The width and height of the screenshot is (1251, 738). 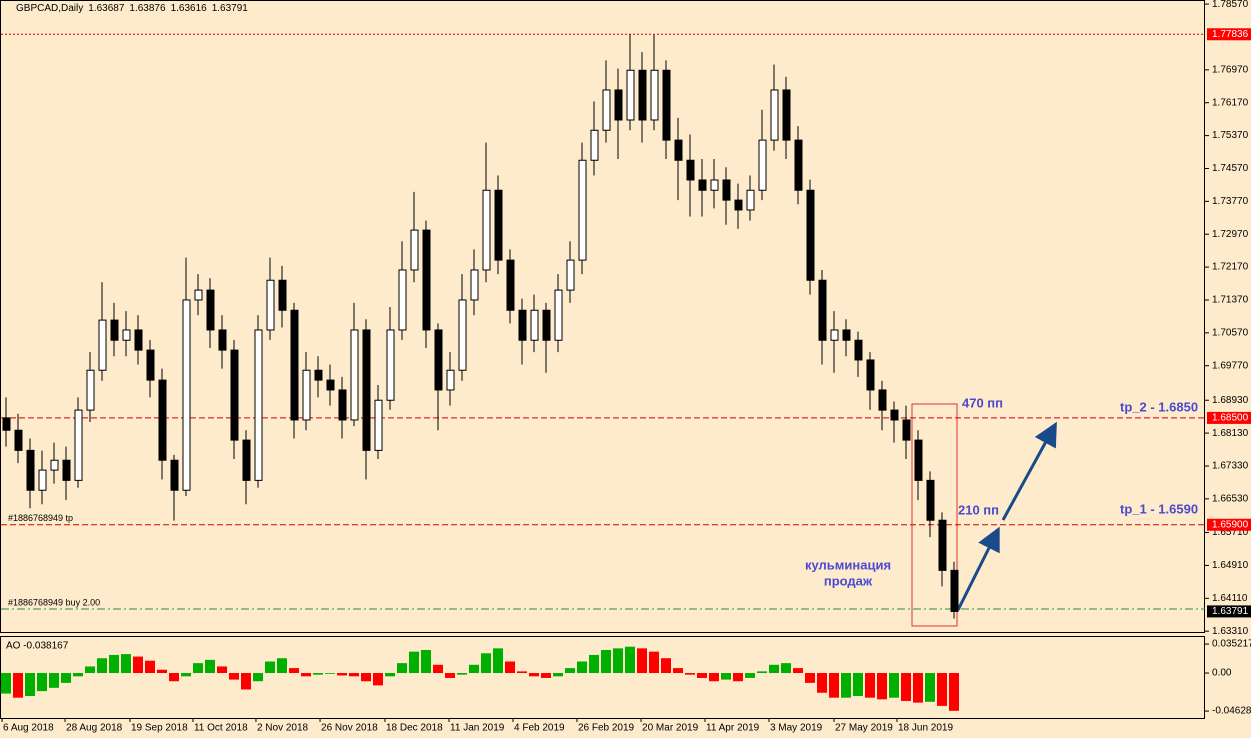 What do you see at coordinates (132, 8) in the screenshot?
I see `header: GBPCAD,Daily 1.63687 1.63876 1.63616 1.63791` at bounding box center [132, 8].